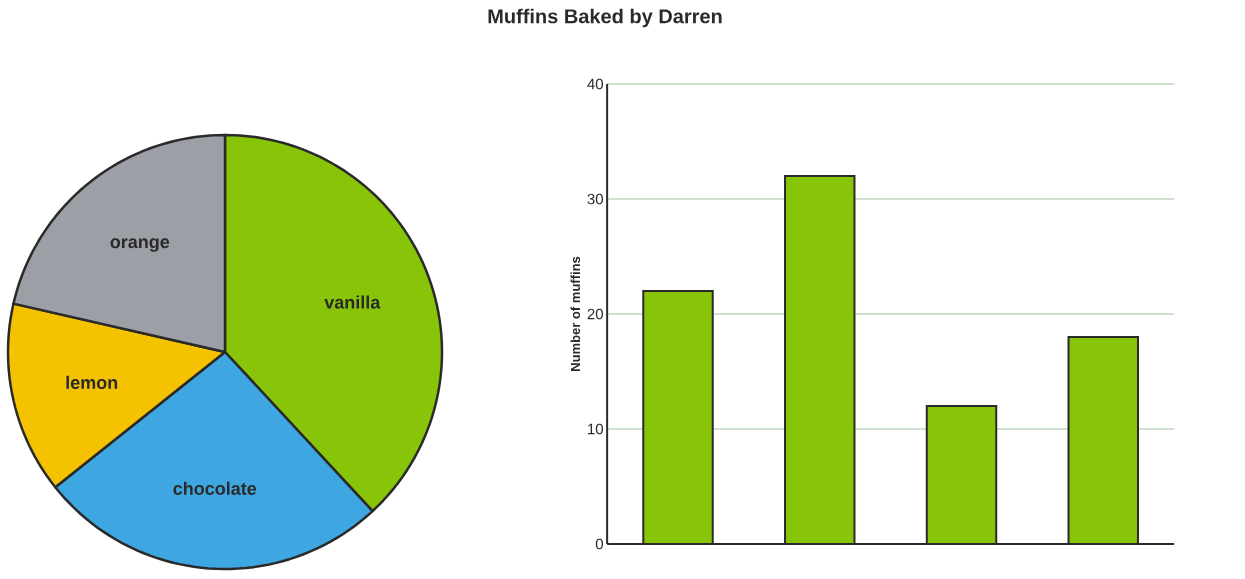 This screenshot has width=1245, height=579. What do you see at coordinates (595, 199) in the screenshot?
I see `y-tick-label: 30` at bounding box center [595, 199].